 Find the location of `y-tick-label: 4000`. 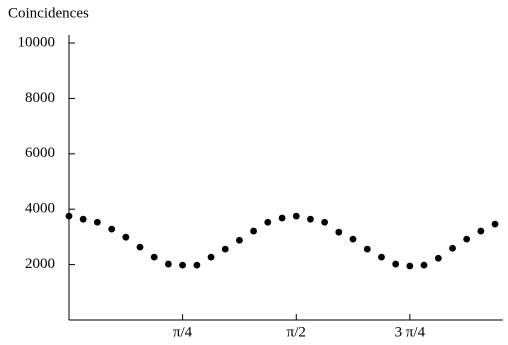

y-tick-label: 4000 is located at coordinates (40, 209).